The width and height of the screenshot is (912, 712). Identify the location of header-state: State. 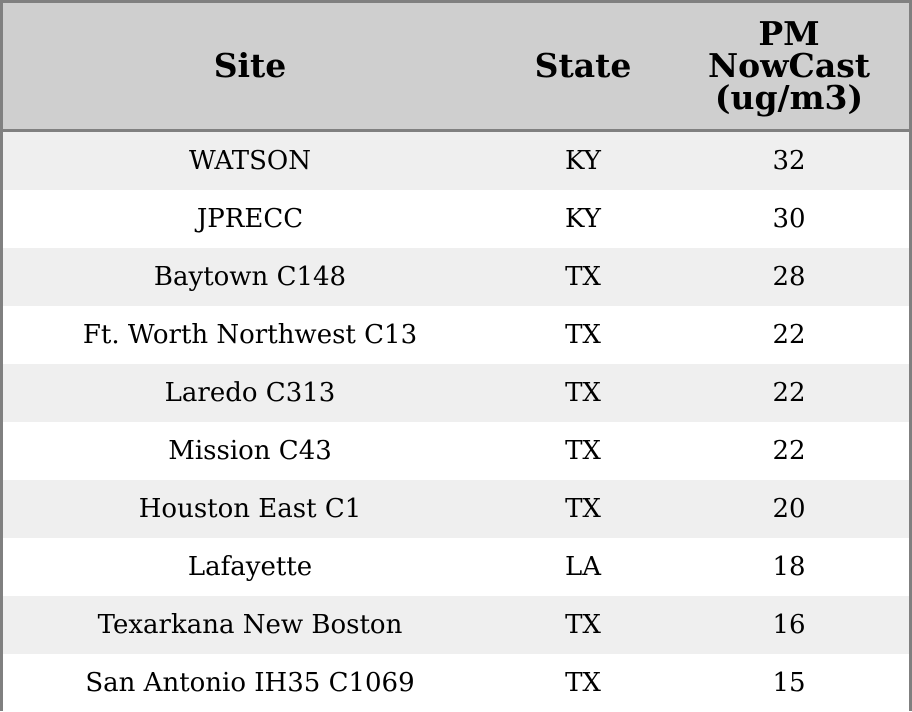
(583, 65).